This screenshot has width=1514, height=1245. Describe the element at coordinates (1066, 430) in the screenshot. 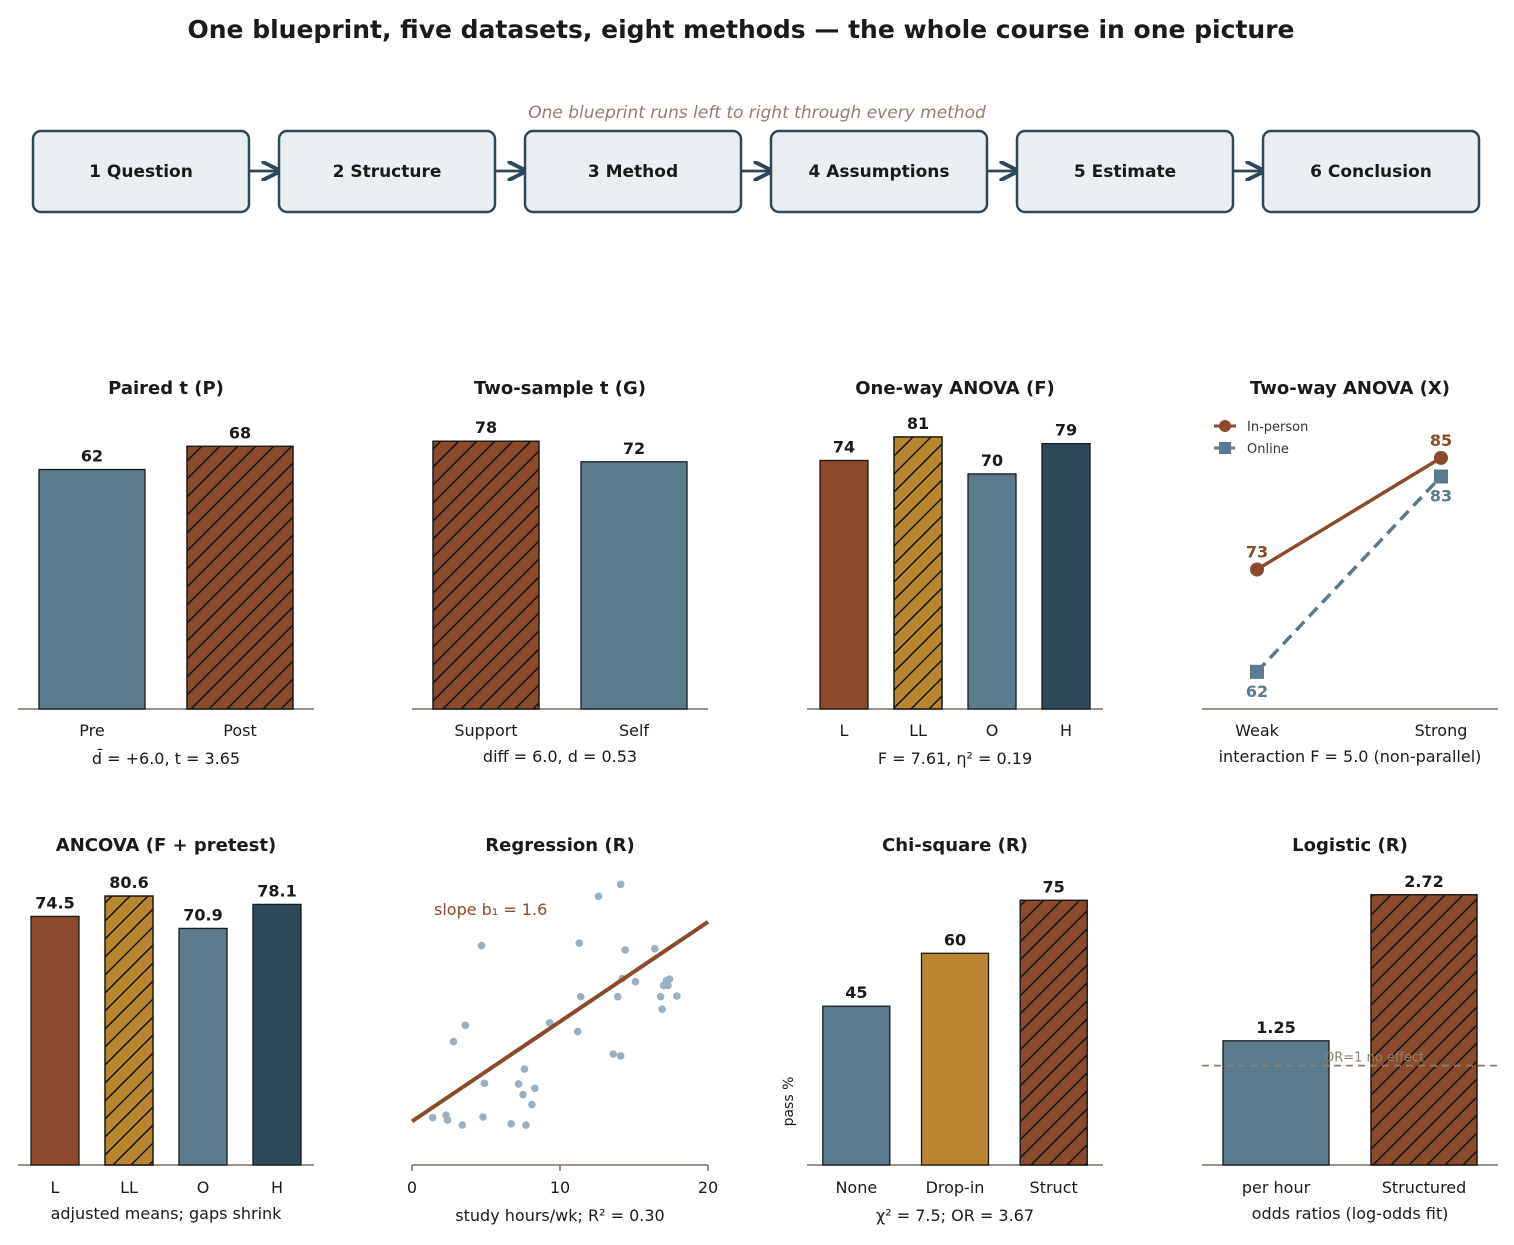

I see `bar-value-label: 79` at that location.